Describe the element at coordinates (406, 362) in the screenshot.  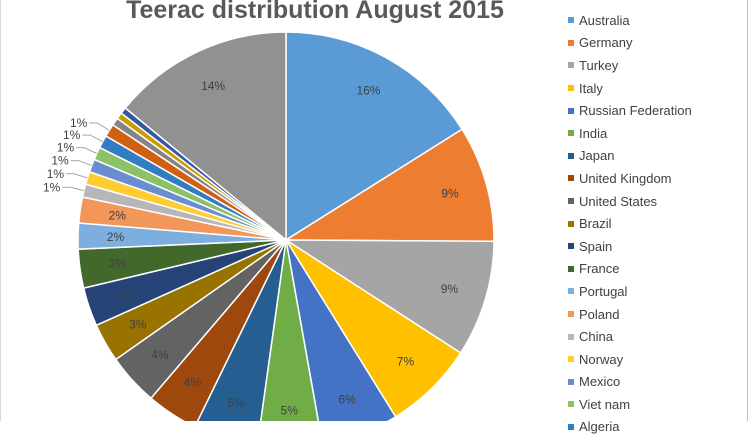
I see `data-label: 7%` at that location.